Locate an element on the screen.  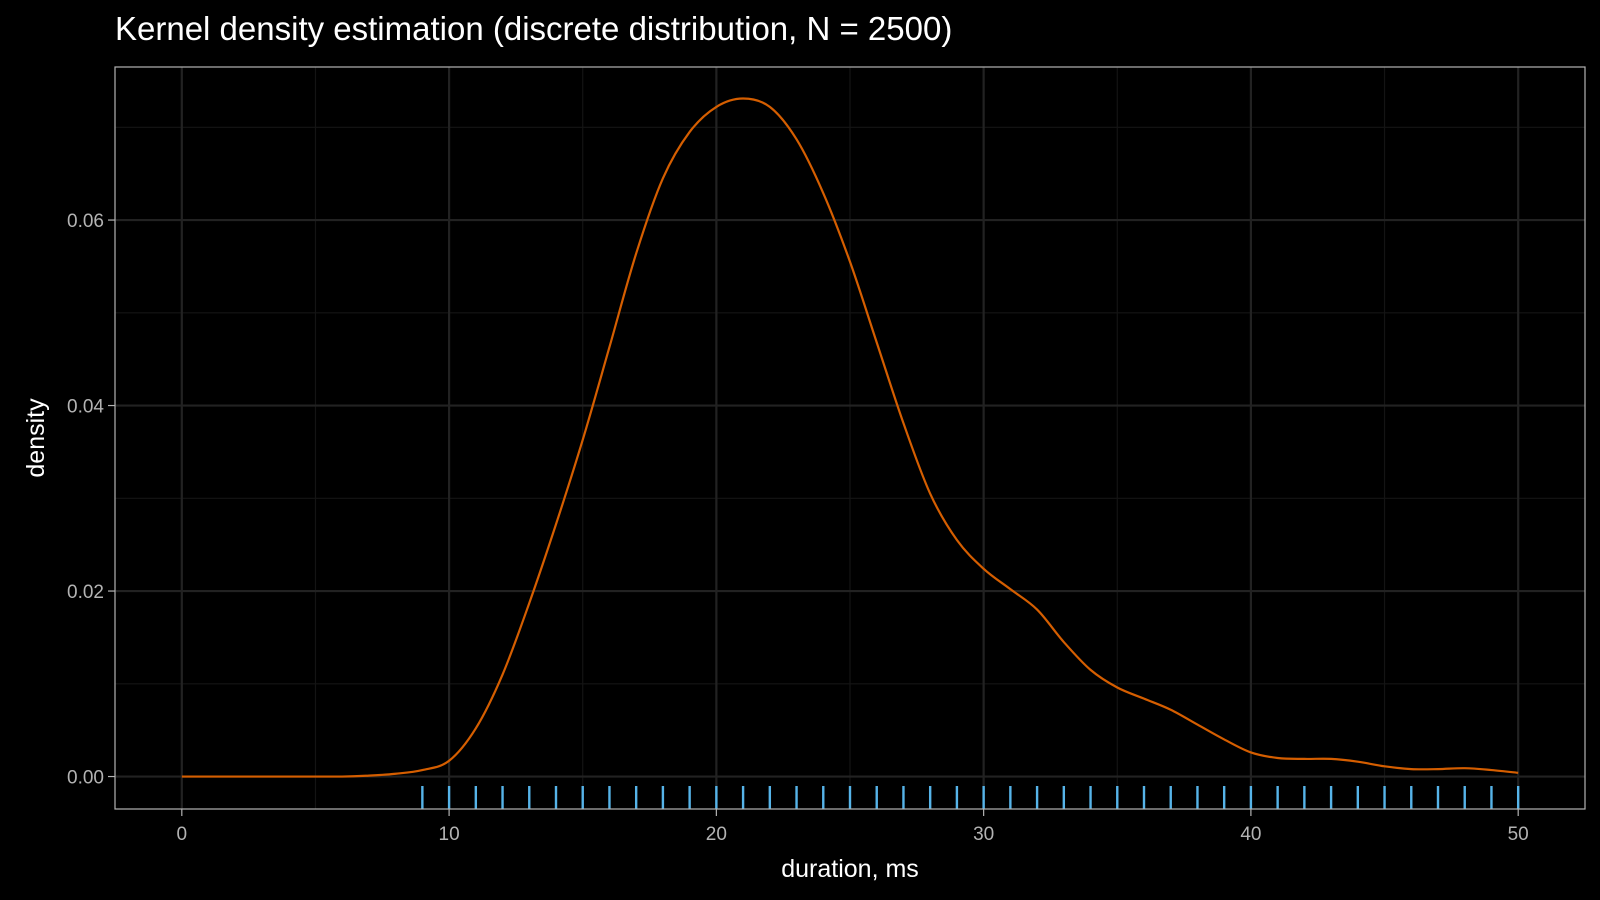
x-tick-label: 30 is located at coordinates (983, 834).